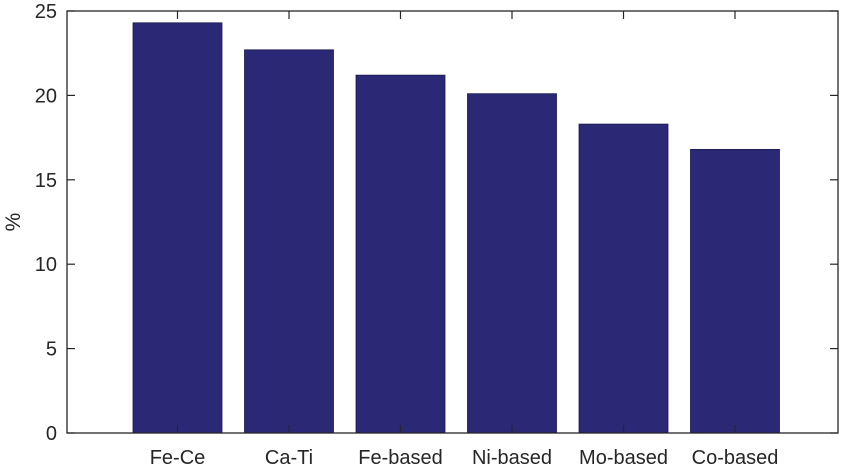 The height and width of the screenshot is (470, 853). What do you see at coordinates (46, 181) in the screenshot?
I see `y-tick-label-15: 15` at bounding box center [46, 181].